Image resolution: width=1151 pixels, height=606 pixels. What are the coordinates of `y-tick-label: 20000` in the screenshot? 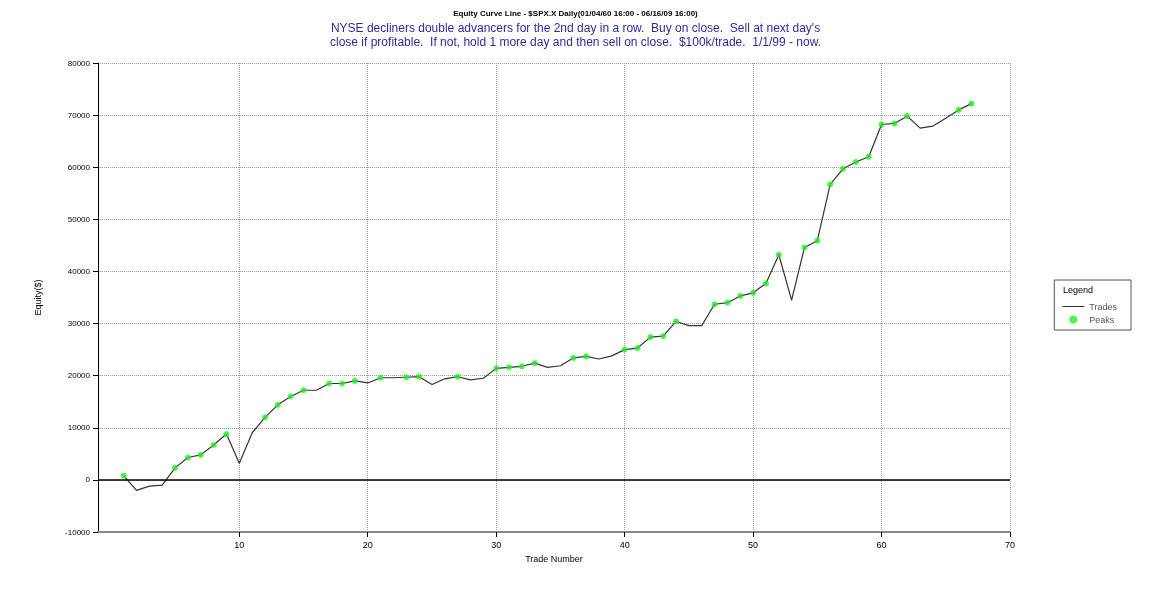 It's located at (79, 376).